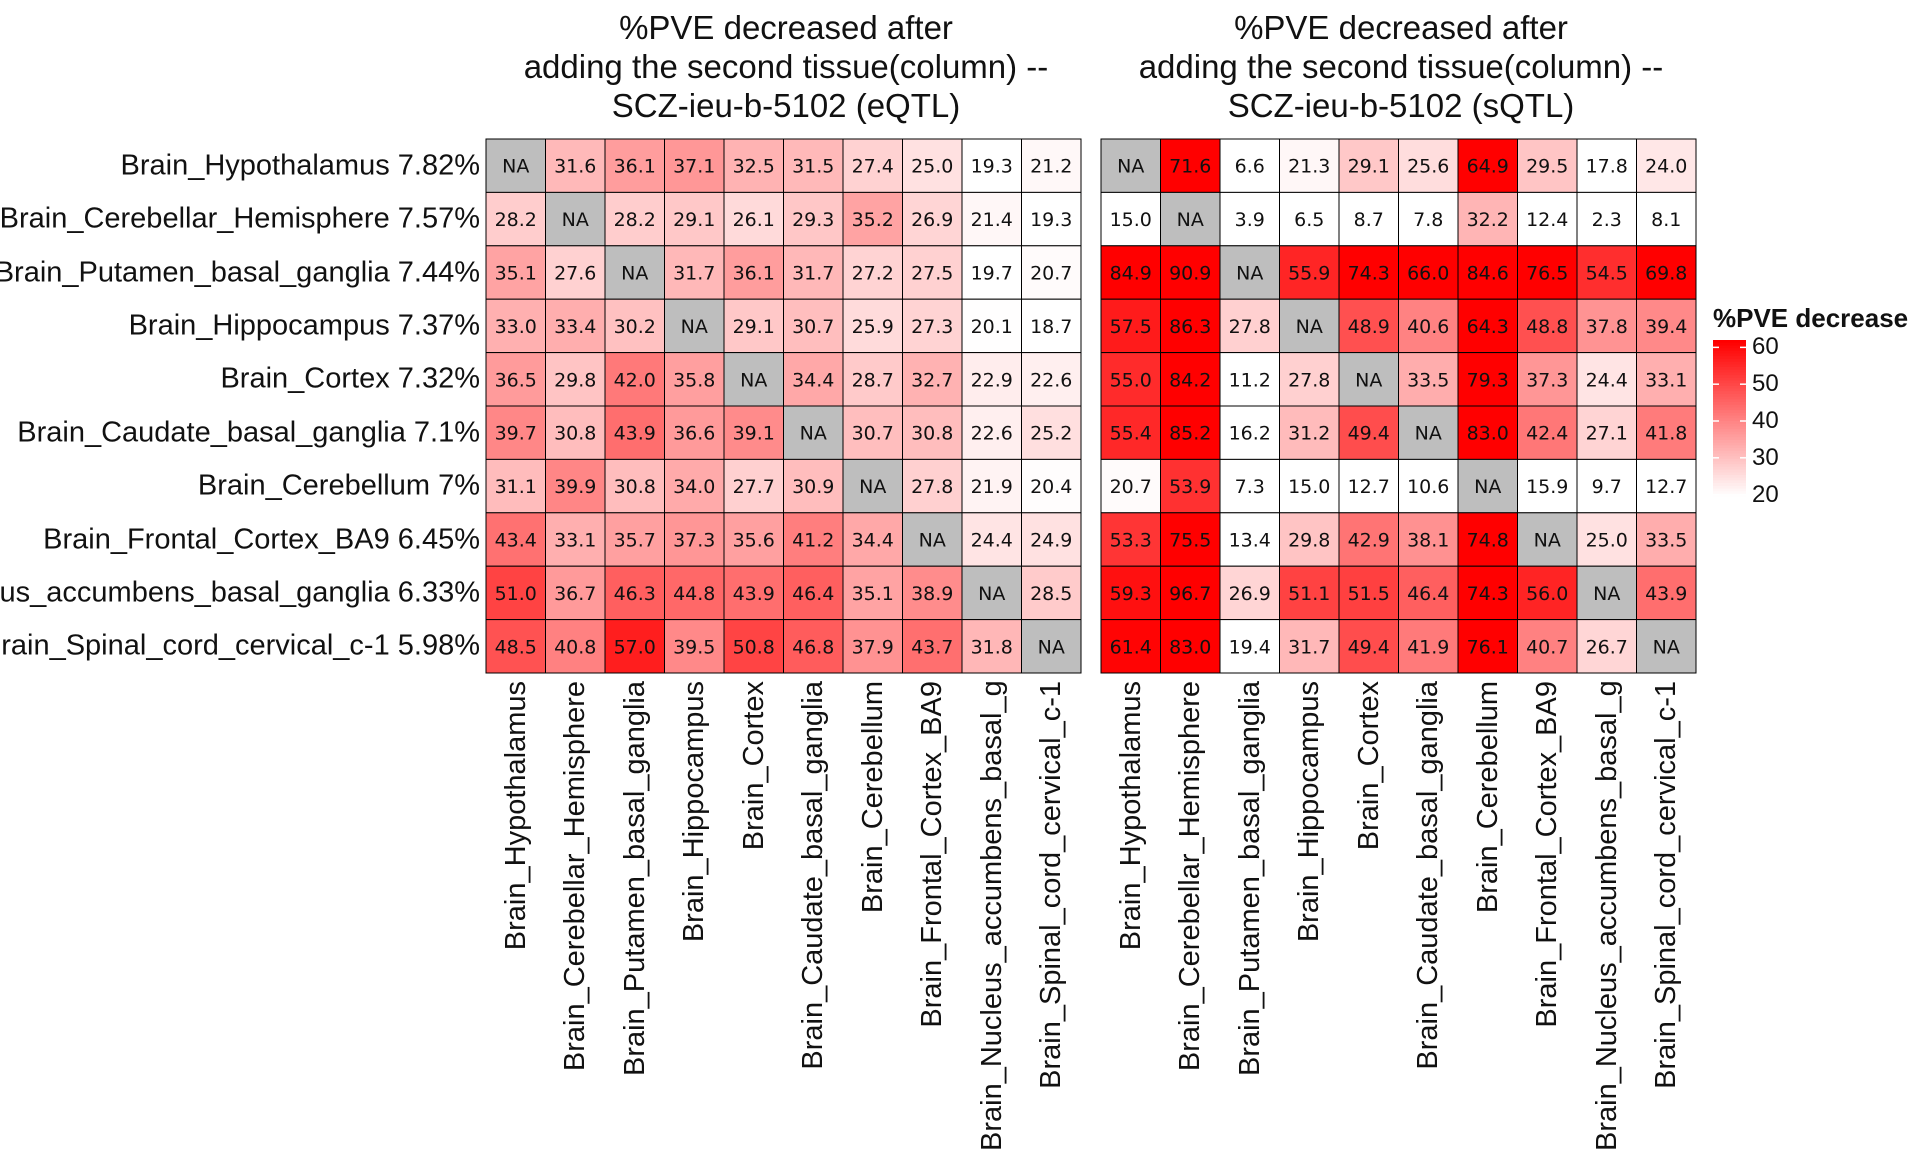 The image size is (1920, 1152). I want to click on cell-value-label: 31.7, so click(1309, 647).